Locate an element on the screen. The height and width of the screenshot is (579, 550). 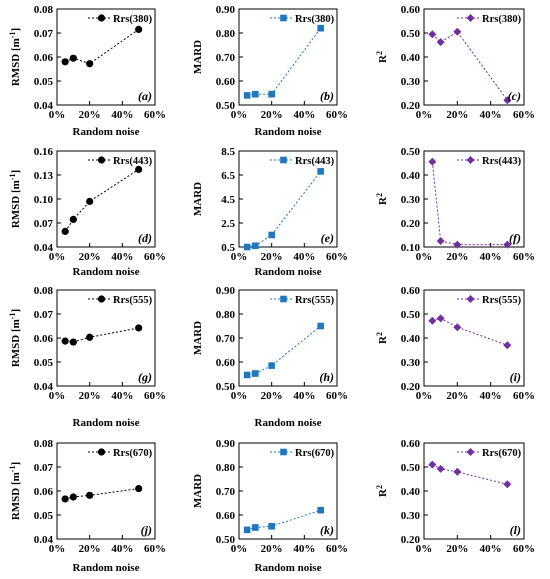
panel-label: (g) is located at coordinates (145, 377).